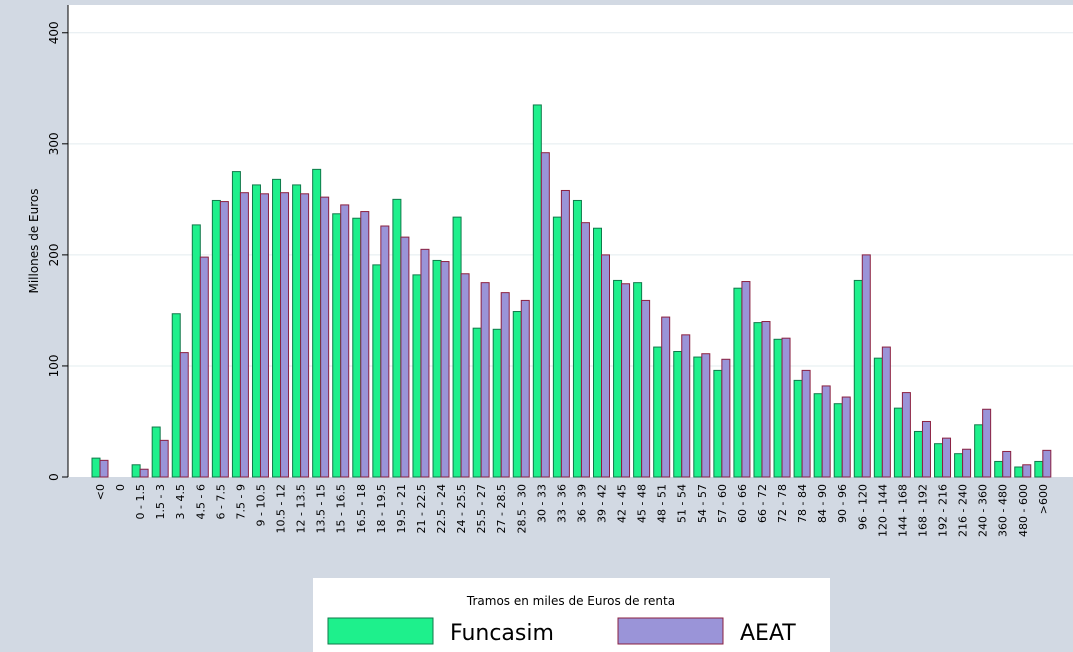 The width and height of the screenshot is (1073, 652). I want to click on x-tick-label: 7.5 - 9, so click(240, 501).